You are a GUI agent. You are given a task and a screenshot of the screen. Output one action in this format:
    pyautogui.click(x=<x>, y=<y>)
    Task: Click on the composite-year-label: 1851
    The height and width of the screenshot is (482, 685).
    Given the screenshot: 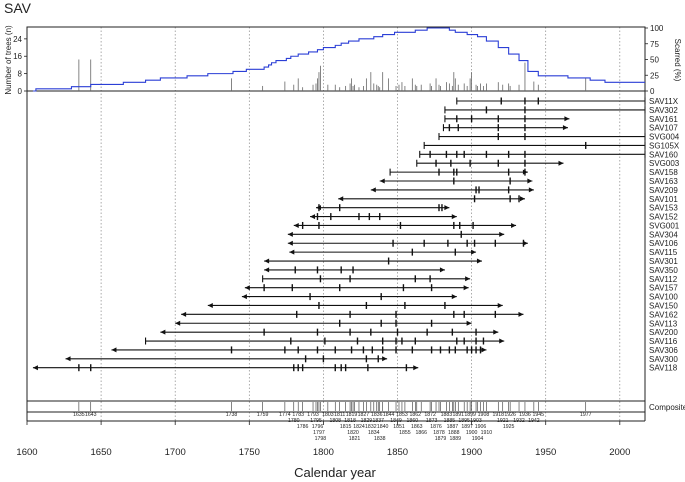 What is the action you would take?
    pyautogui.click(x=399, y=427)
    